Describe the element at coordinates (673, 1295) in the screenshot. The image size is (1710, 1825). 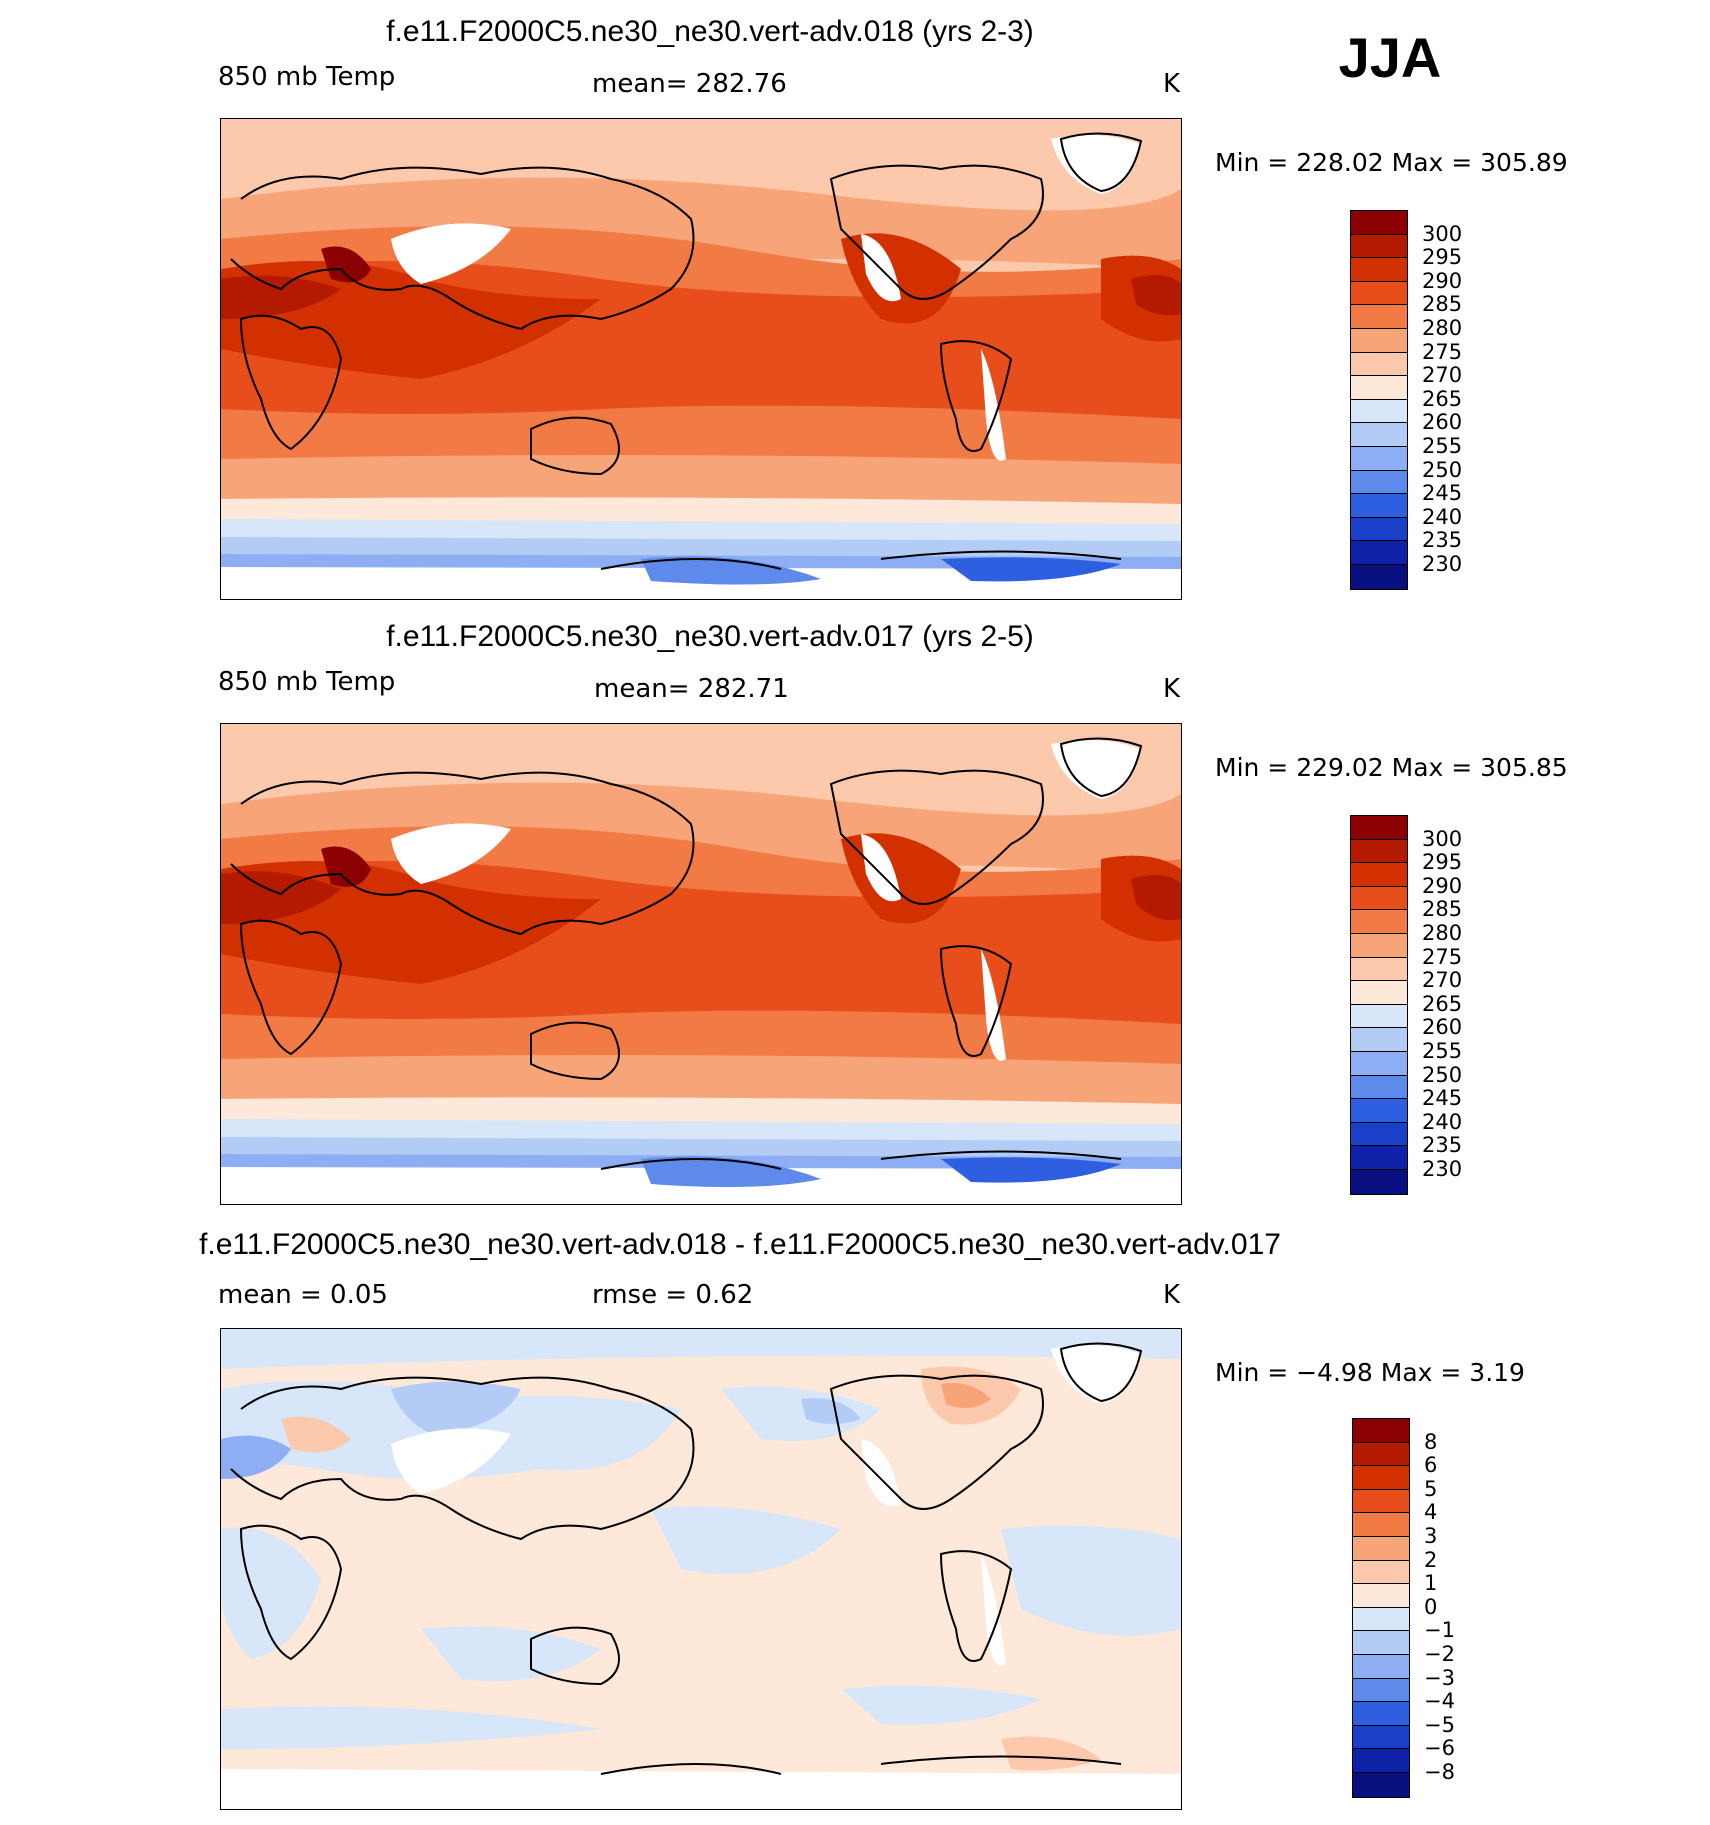
I see `panel-3-rmse-label: rmse = 0.62` at that location.